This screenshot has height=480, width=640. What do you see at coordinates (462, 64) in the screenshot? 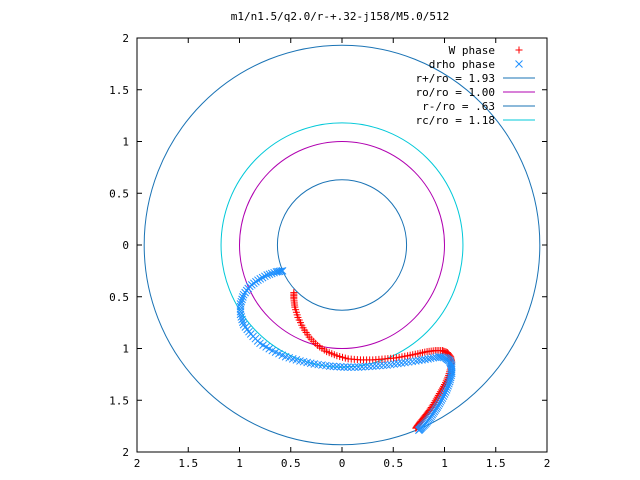
I see `legend-label: drho phase` at bounding box center [462, 64].